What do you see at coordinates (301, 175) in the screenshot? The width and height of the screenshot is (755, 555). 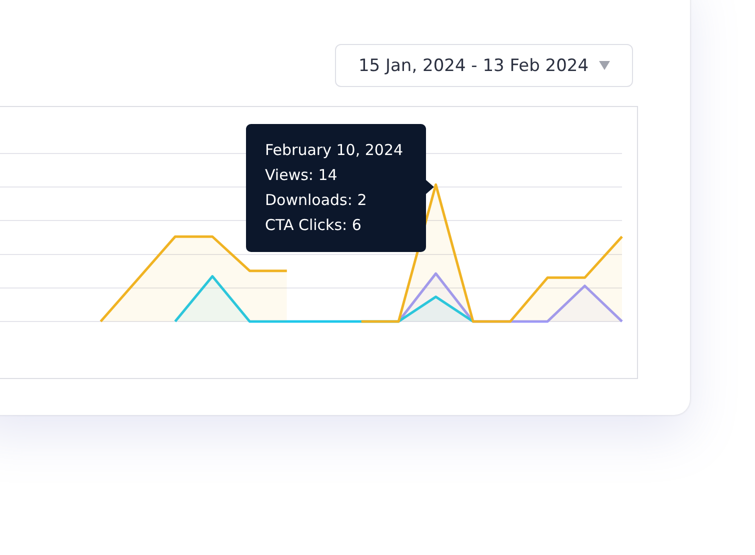 I see `text: Views: 14` at bounding box center [301, 175].